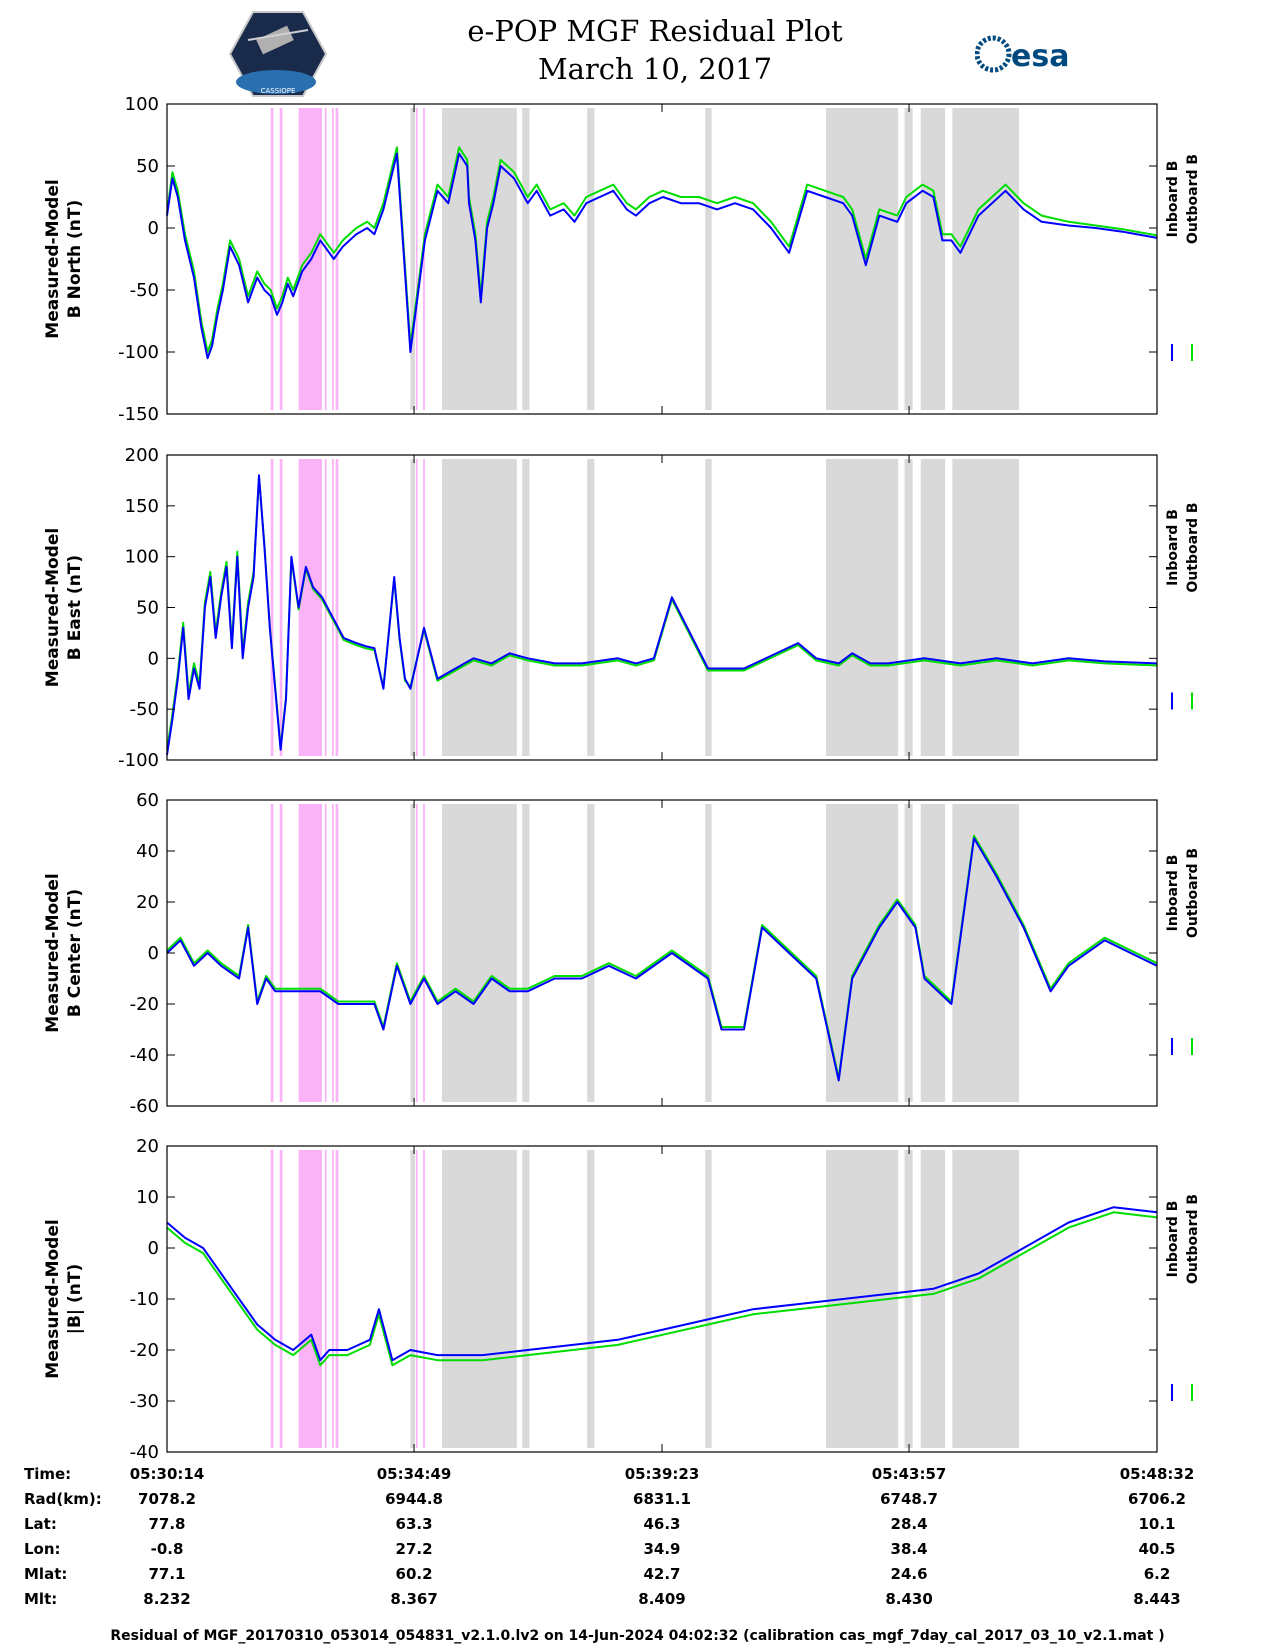 Image resolution: width=1275 pixels, height=1650 pixels. I want to click on y-tick-label: 100, so click(142, 557).